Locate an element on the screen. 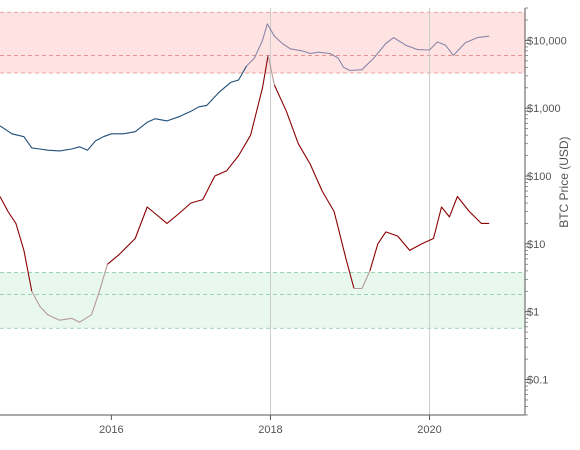 This screenshot has width=580, height=450. upper-band-fill is located at coordinates (262, 43).